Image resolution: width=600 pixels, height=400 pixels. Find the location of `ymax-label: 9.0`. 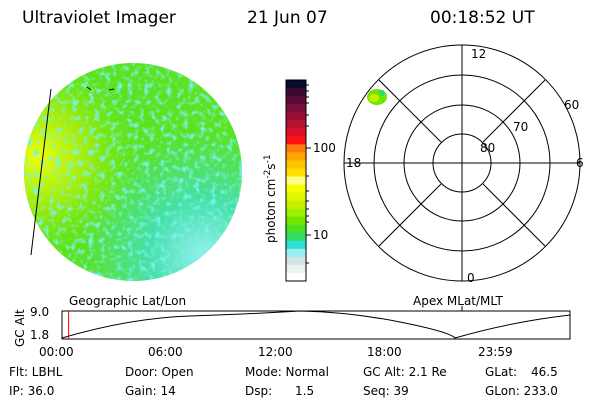

ymax-label: 9.0 is located at coordinates (40, 312).